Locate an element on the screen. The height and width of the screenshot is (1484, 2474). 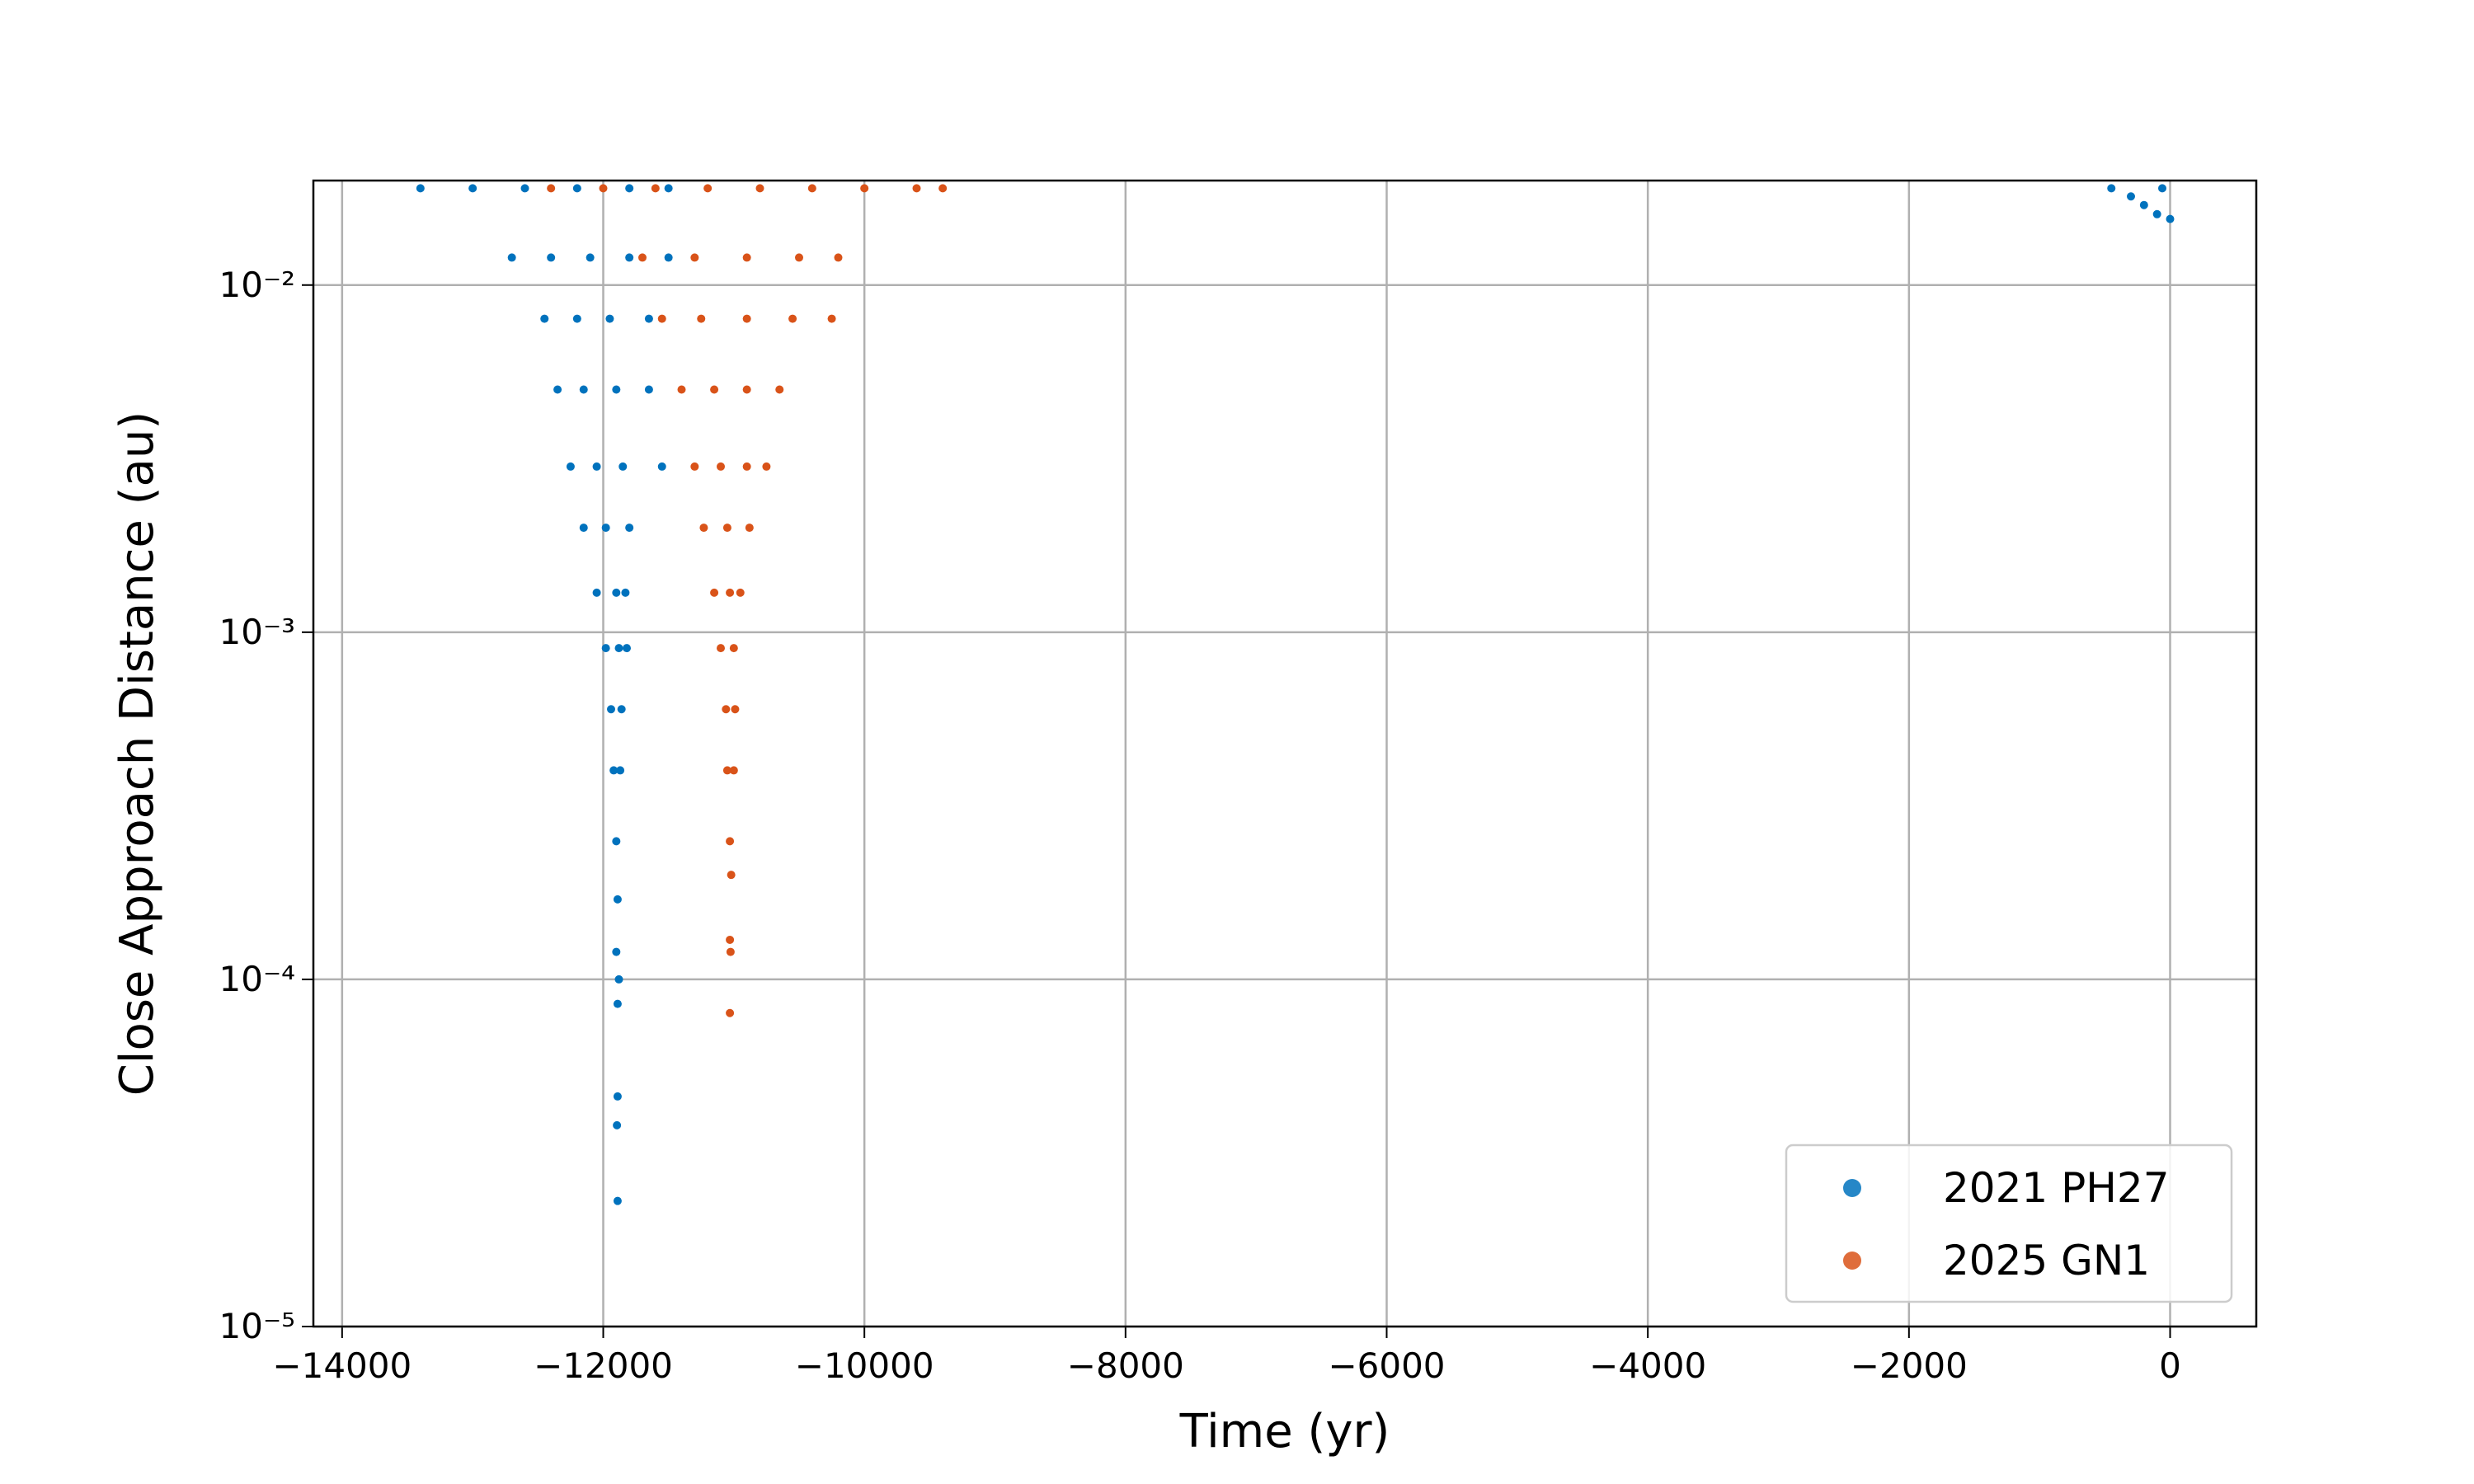
x-tick-label: −8000 is located at coordinates (1125, 1365).